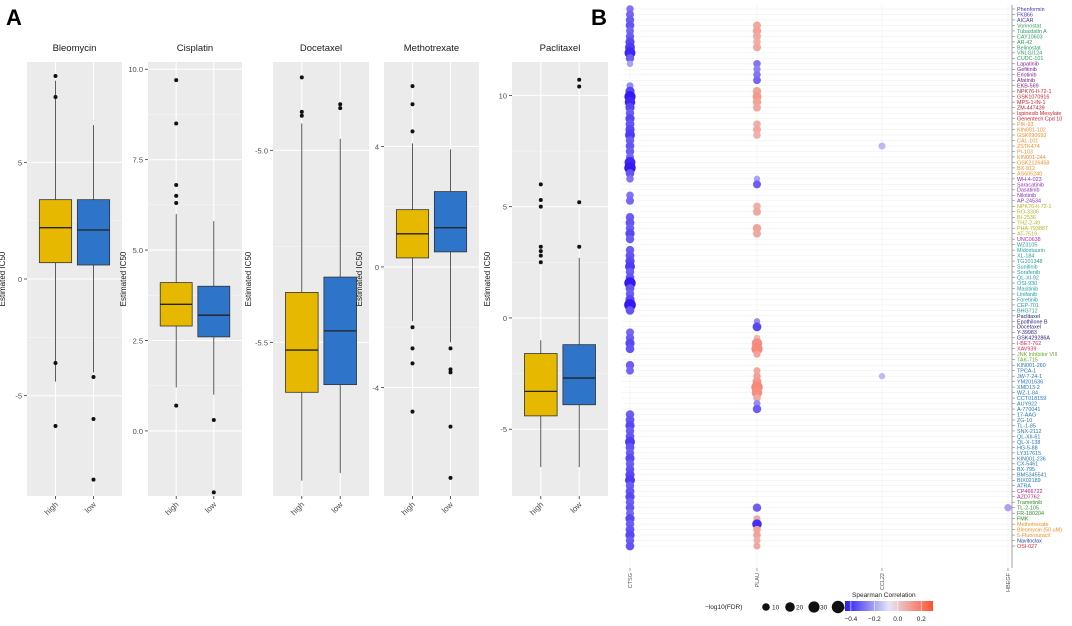 Image resolution: width=1072 pixels, height=626 pixels. I want to click on drug-label: PIK-93, so click(1025, 125).